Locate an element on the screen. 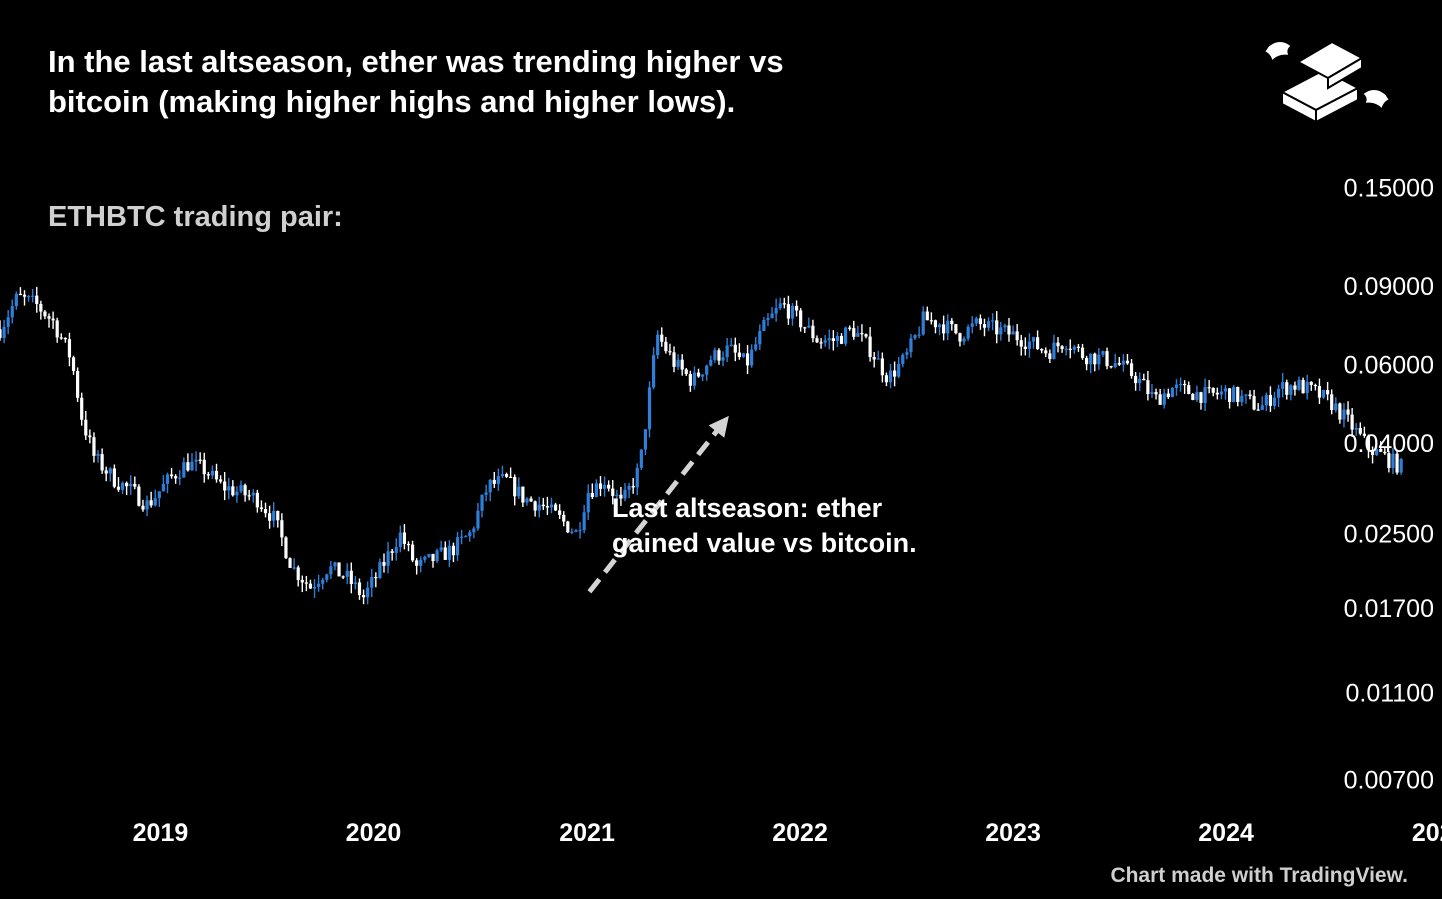  y-tick-label: 0.01100 is located at coordinates (1389, 693).